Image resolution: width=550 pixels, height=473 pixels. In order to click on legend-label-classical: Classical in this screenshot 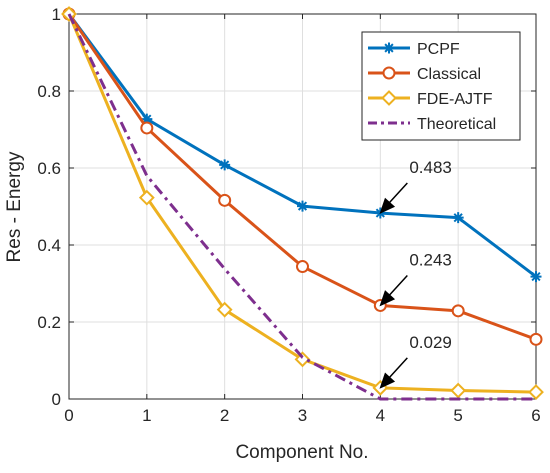, I will do `click(449, 74)`.